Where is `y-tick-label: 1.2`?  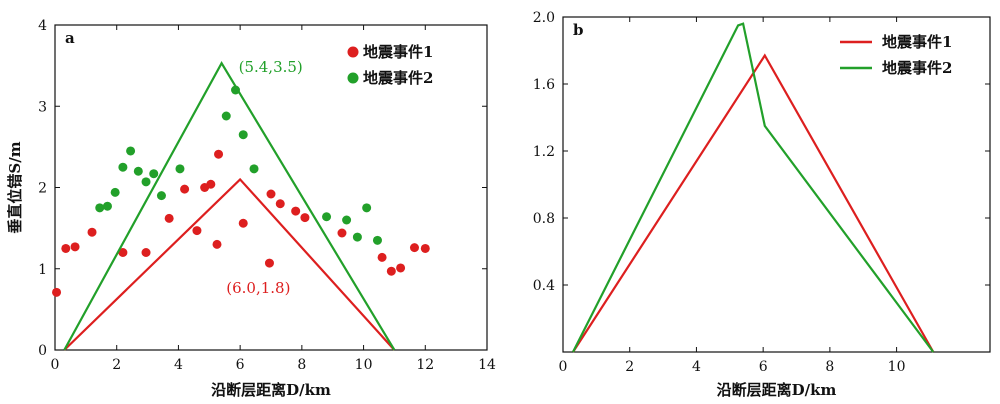
y-tick-label: 1.2 is located at coordinates (544, 152).